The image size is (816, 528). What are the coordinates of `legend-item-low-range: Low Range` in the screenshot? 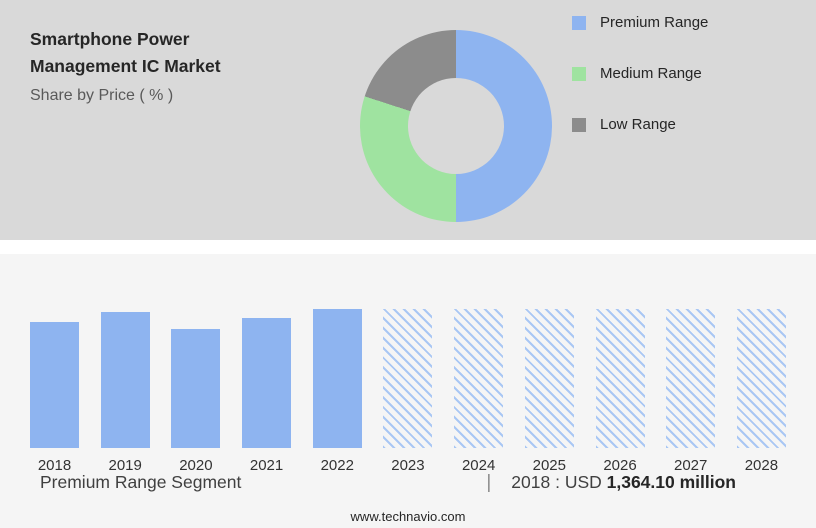 It's located at (640, 124).